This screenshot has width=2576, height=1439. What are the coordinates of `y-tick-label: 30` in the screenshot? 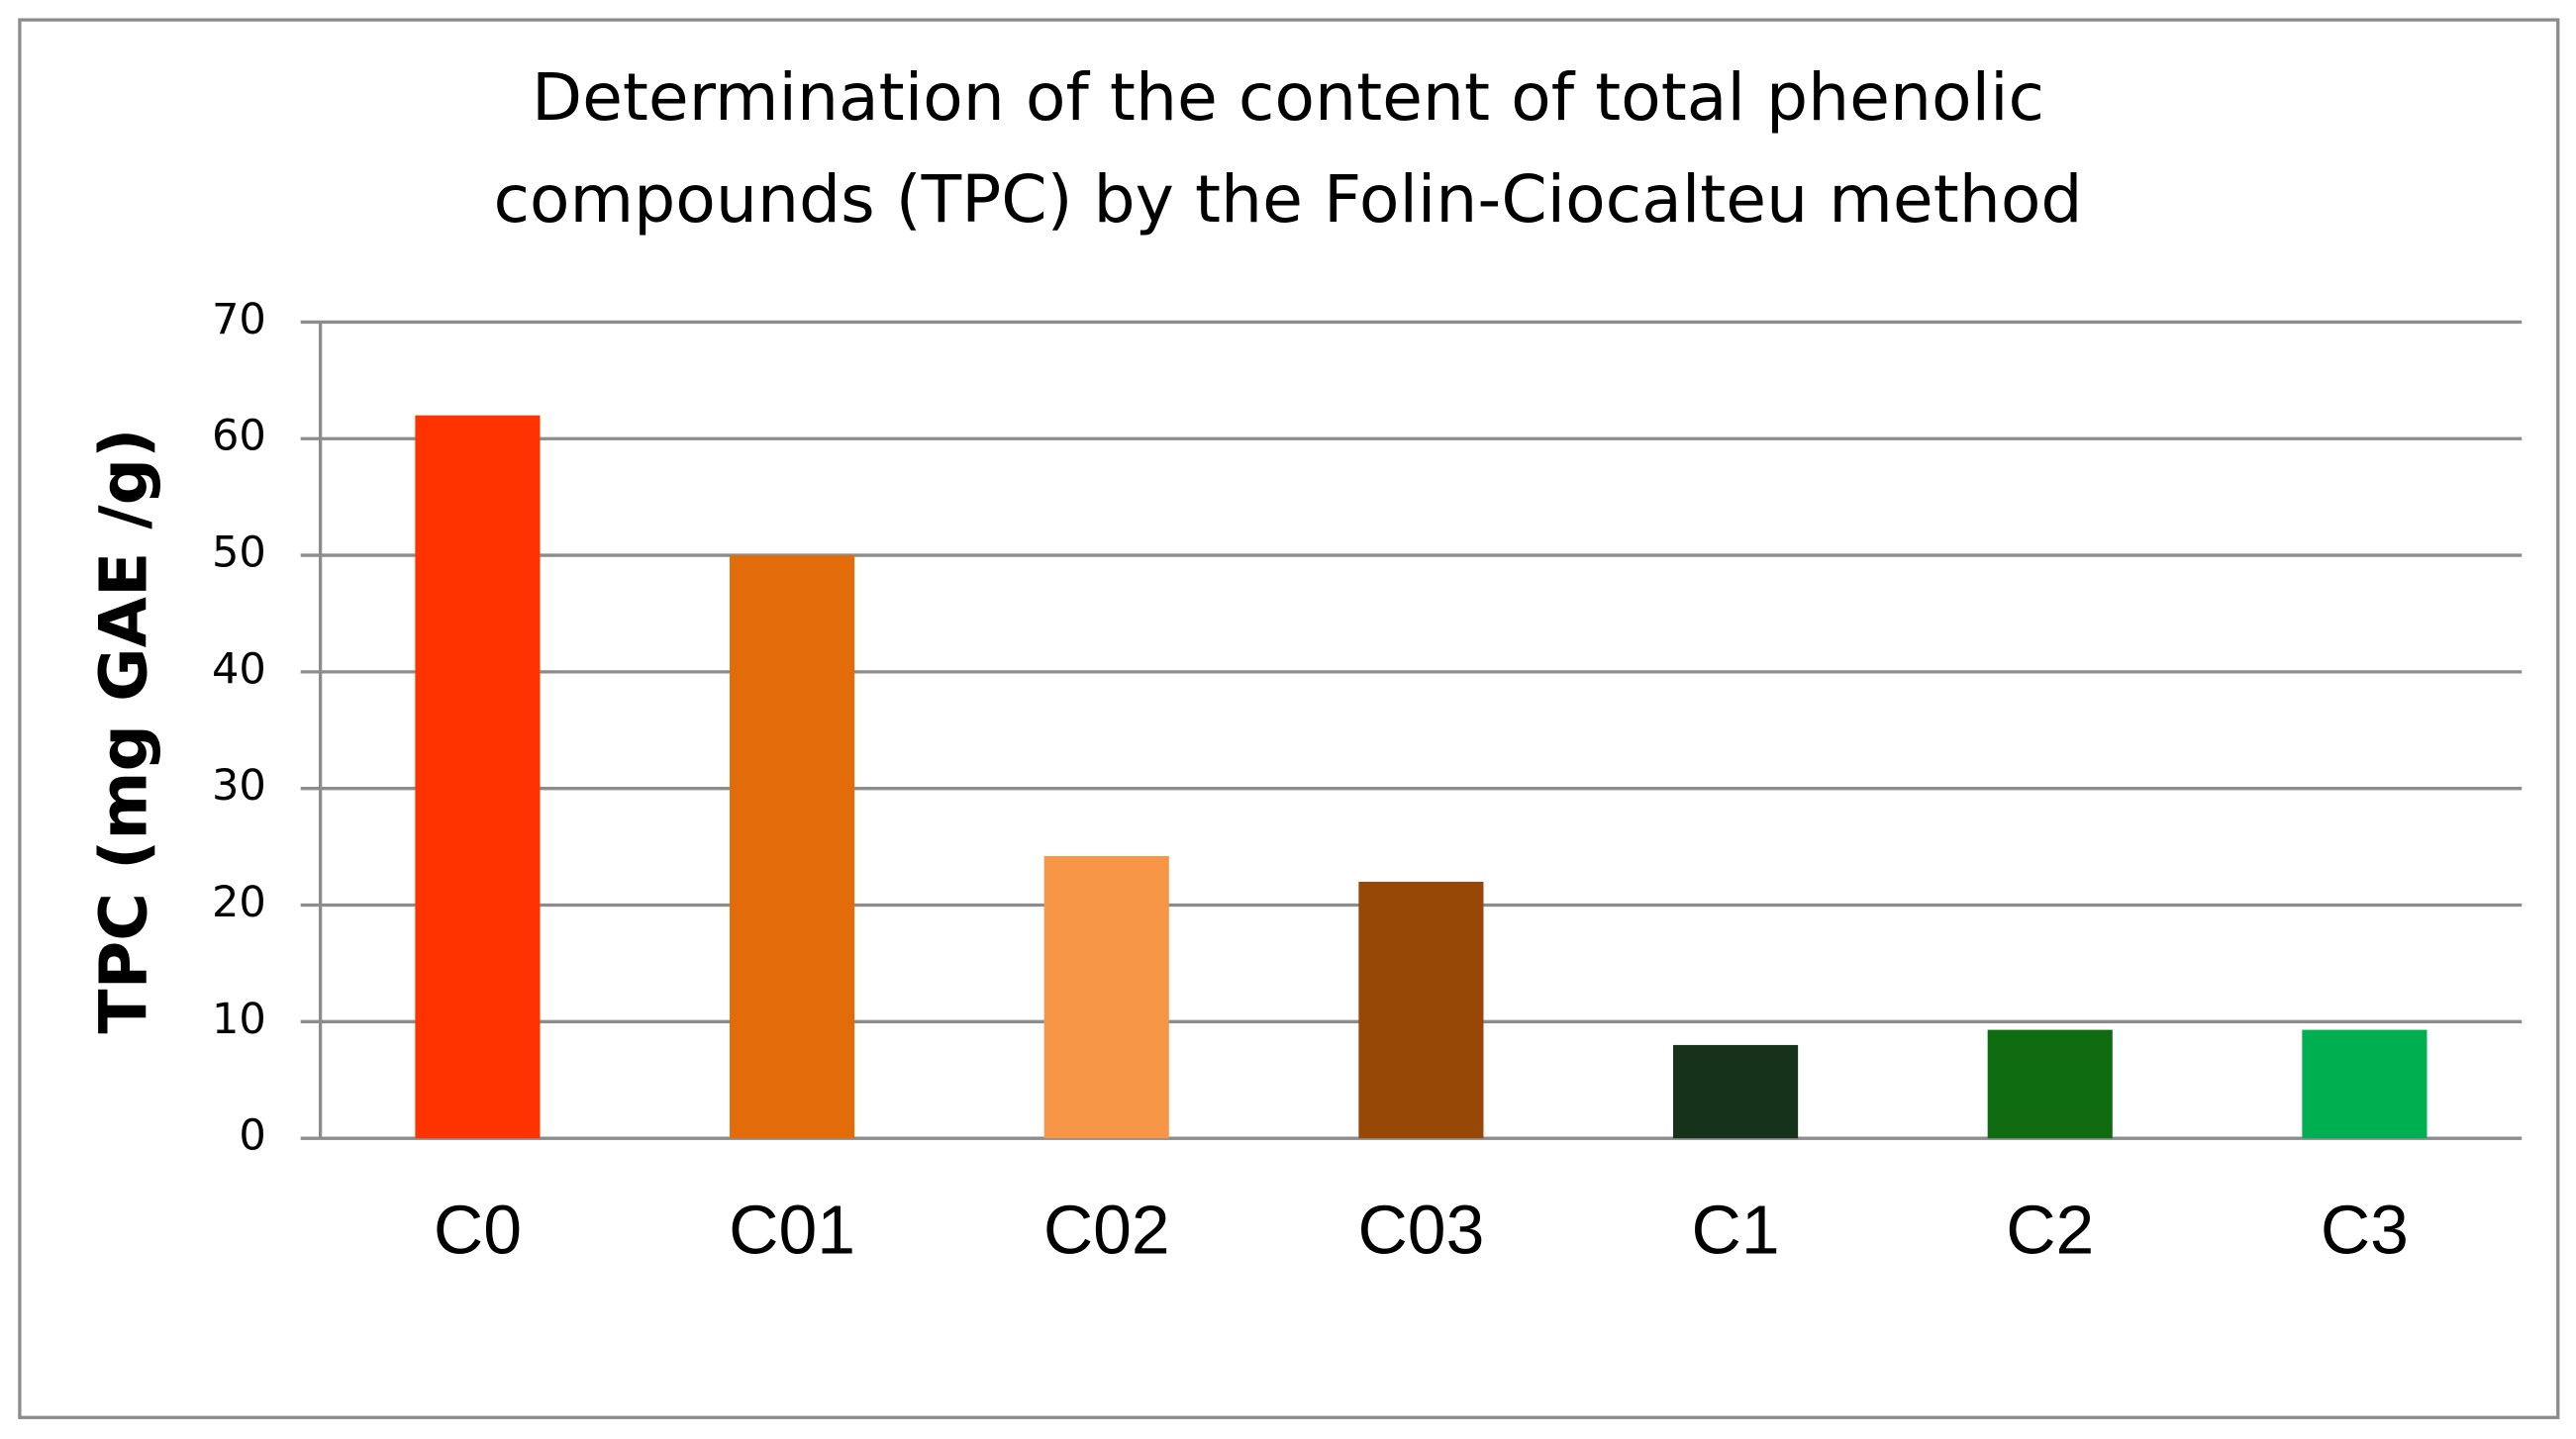 It's located at (239, 786).